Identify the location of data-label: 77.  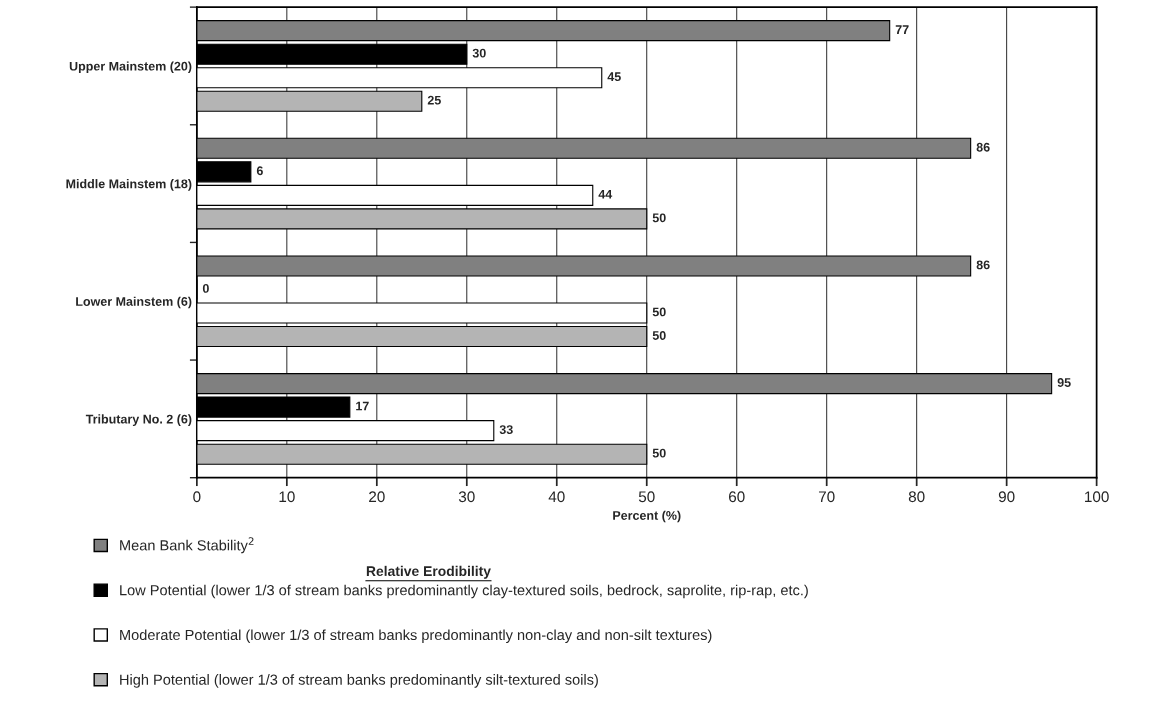
(902, 29).